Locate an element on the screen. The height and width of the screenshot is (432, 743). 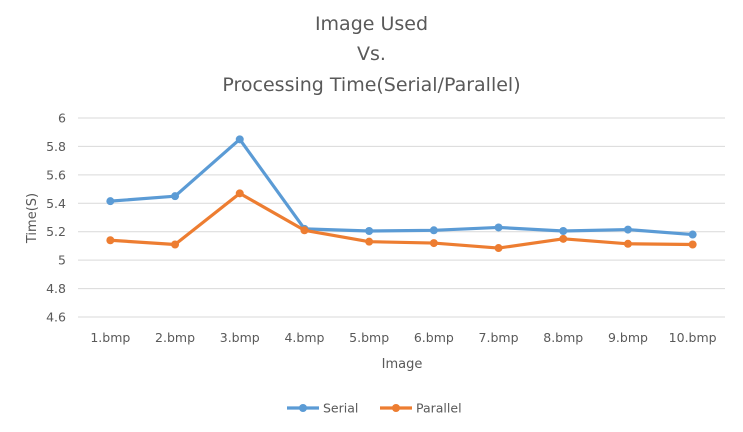
legend-marker-parallel is located at coordinates (396, 408).